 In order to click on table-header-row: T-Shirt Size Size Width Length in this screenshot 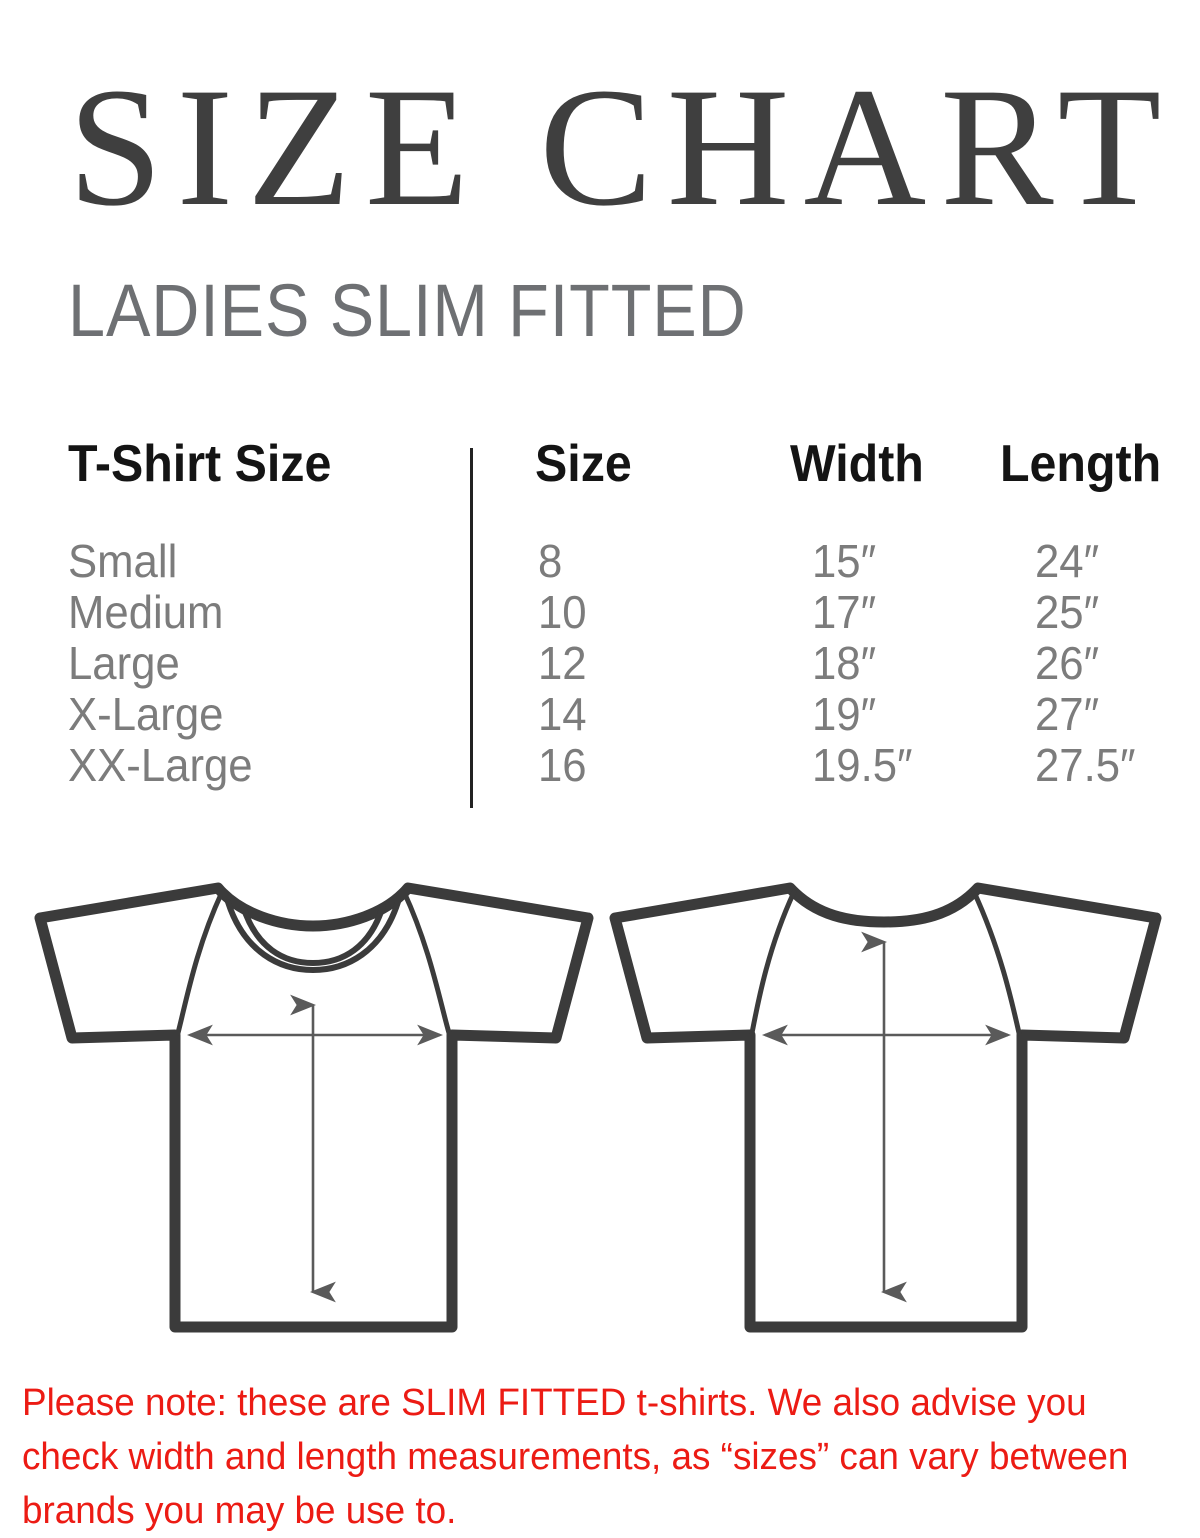, I will do `click(600, 469)`.